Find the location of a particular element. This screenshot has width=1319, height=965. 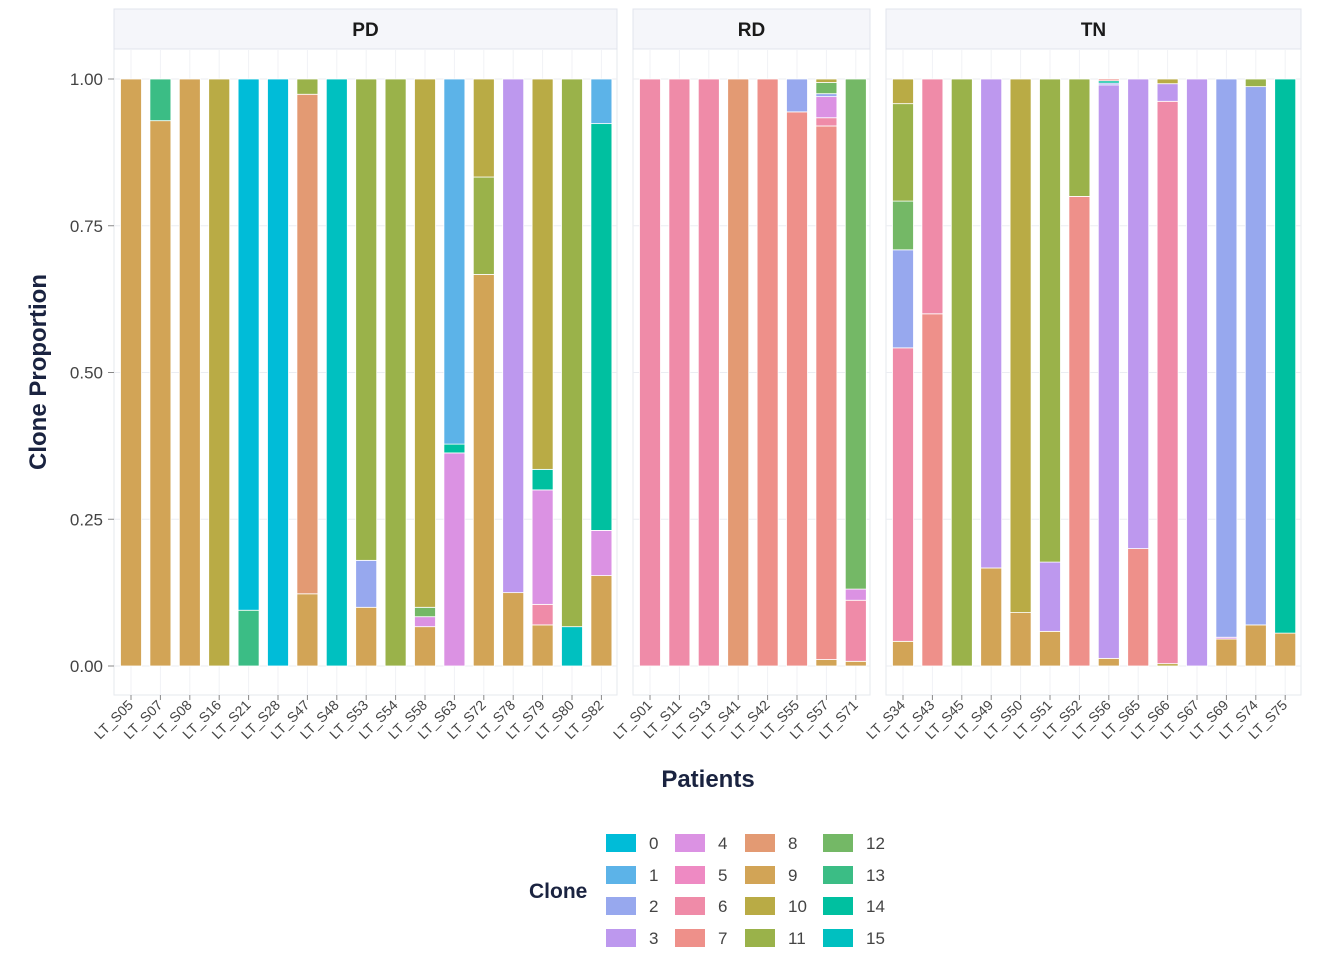

bar-lt-s13 is located at coordinates (708, 372).